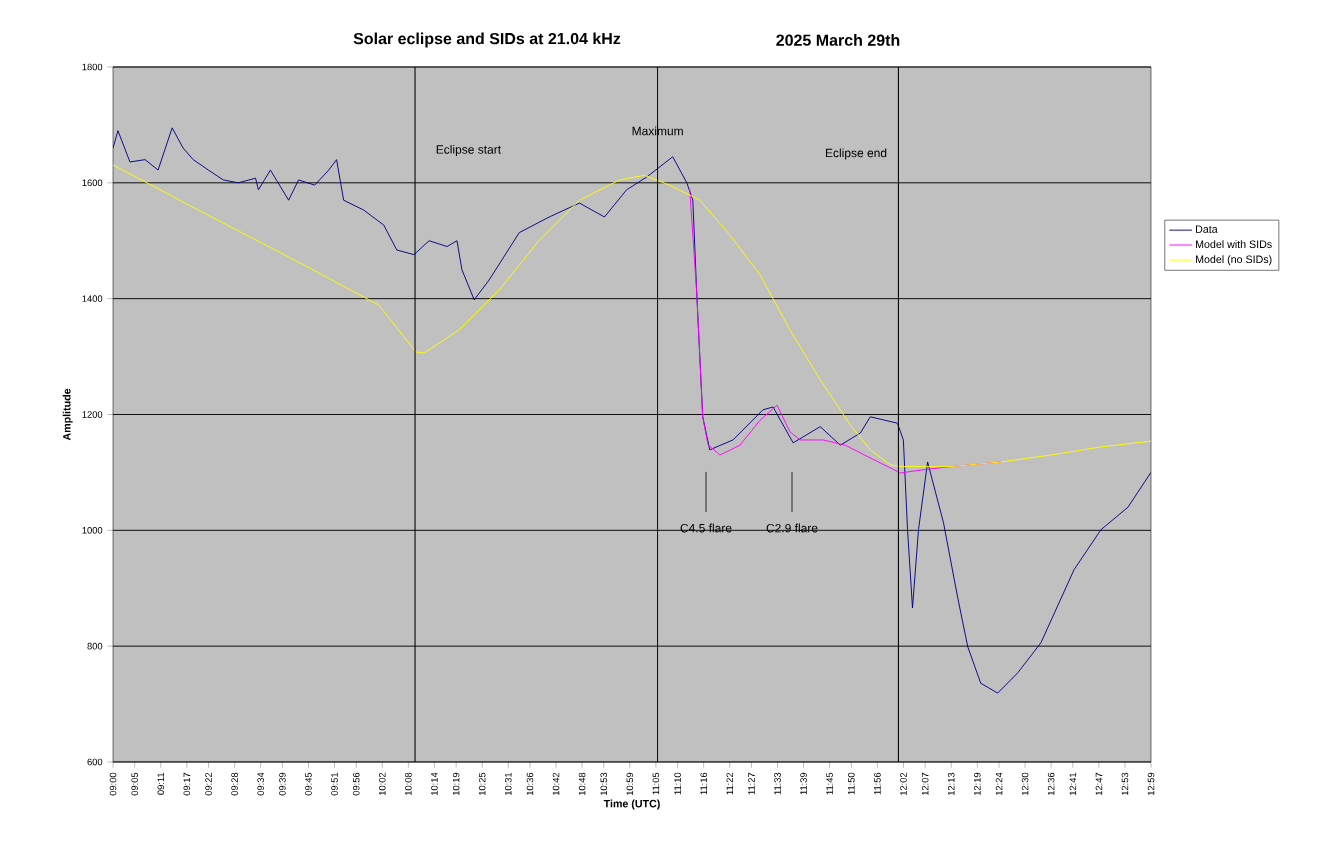 This screenshot has width=1331, height=859. Describe the element at coordinates (582, 784) in the screenshot. I see `x-tick-label: 10:48` at that location.